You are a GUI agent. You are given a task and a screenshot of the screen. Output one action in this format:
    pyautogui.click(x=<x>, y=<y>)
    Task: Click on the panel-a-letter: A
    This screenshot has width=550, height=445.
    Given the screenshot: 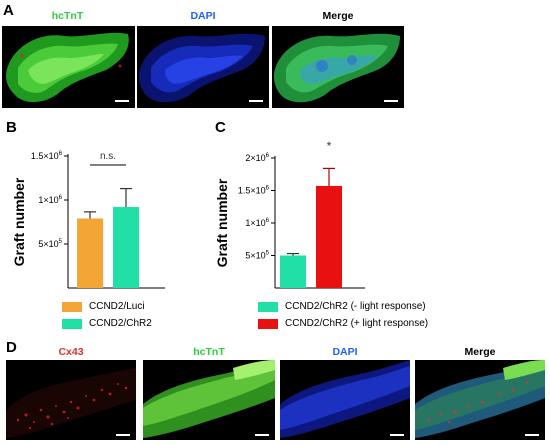 What is the action you would take?
    pyautogui.click(x=8, y=10)
    